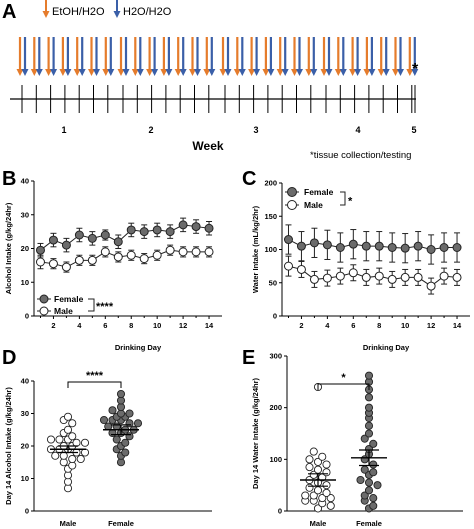  What do you see at coordinates (40, 262) in the screenshot?
I see `point-male-day1` at bounding box center [40, 262].